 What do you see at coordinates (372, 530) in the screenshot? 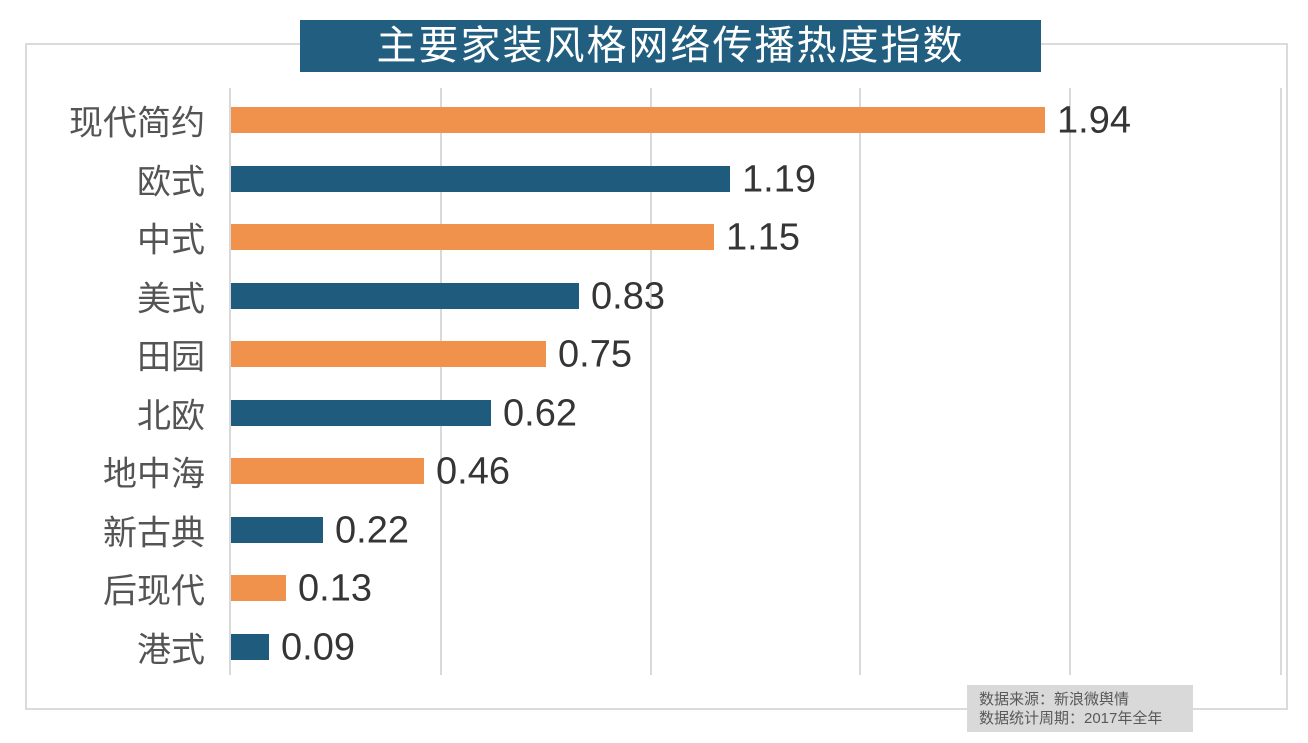
I see `value-label: 0.22` at bounding box center [372, 530].